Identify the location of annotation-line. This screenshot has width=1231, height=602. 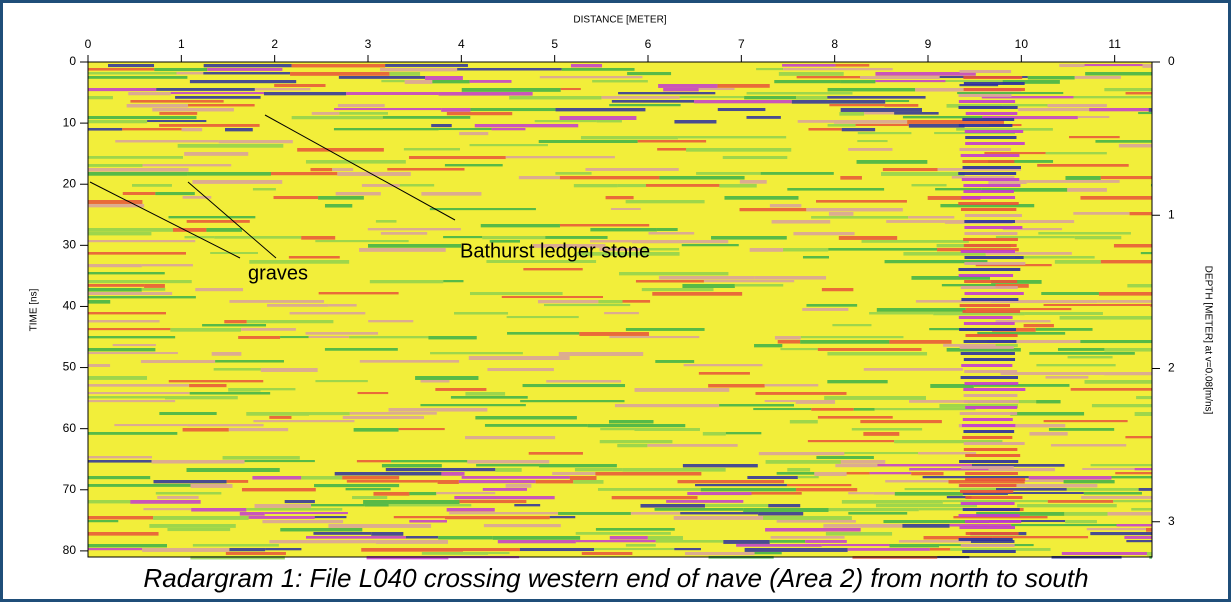
(360, 167).